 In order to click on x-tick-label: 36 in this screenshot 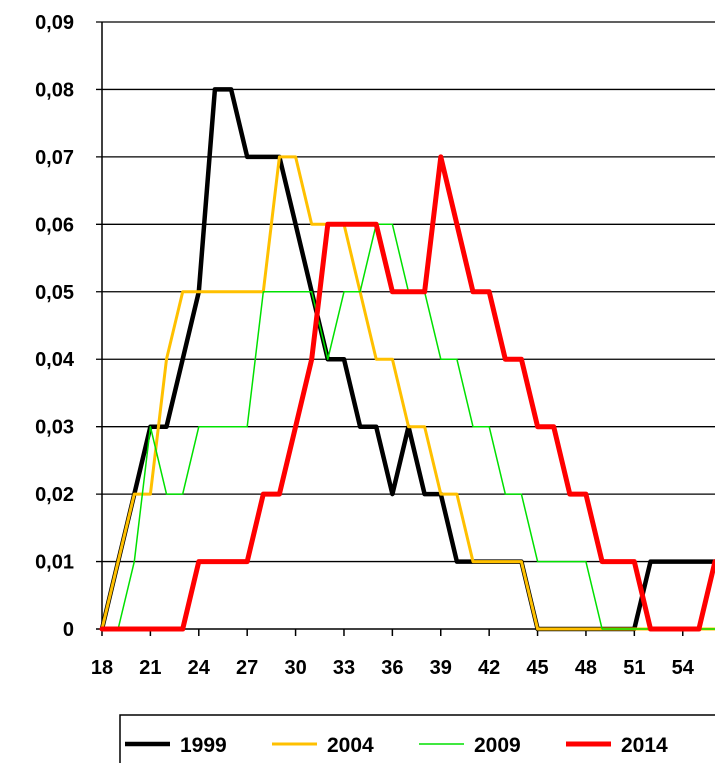, I will do `click(392, 668)`.